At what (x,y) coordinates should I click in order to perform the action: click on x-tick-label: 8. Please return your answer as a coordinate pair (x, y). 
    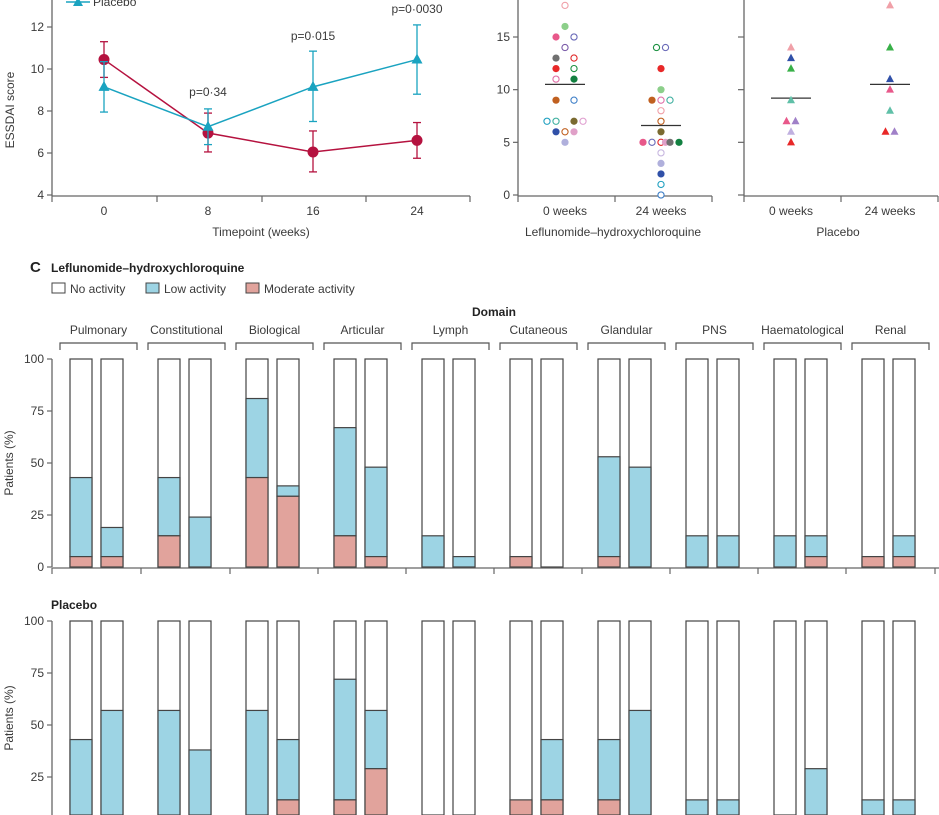
    Looking at the image, I should click on (208, 211).